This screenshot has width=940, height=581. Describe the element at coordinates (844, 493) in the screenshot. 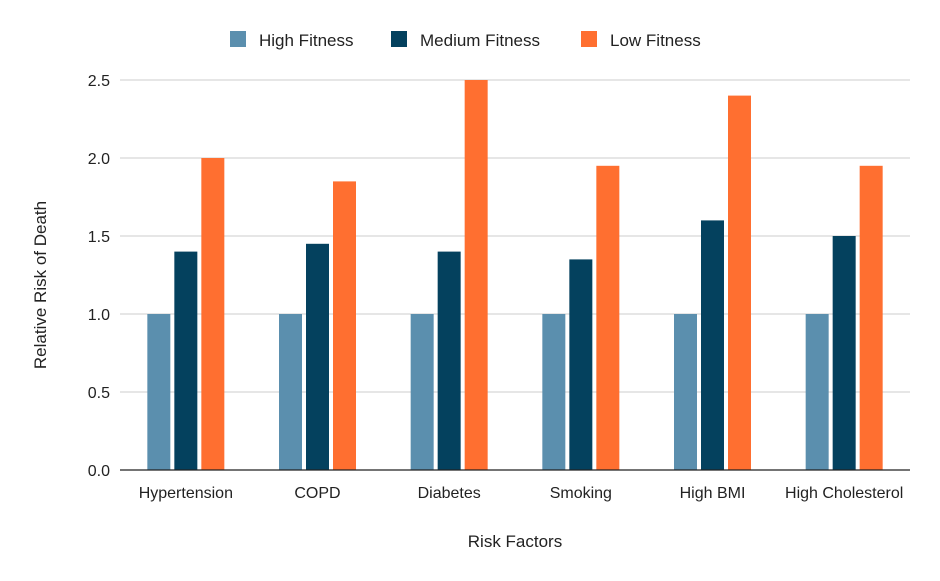

I see `x-tick-label: High Cholesterol` at that location.